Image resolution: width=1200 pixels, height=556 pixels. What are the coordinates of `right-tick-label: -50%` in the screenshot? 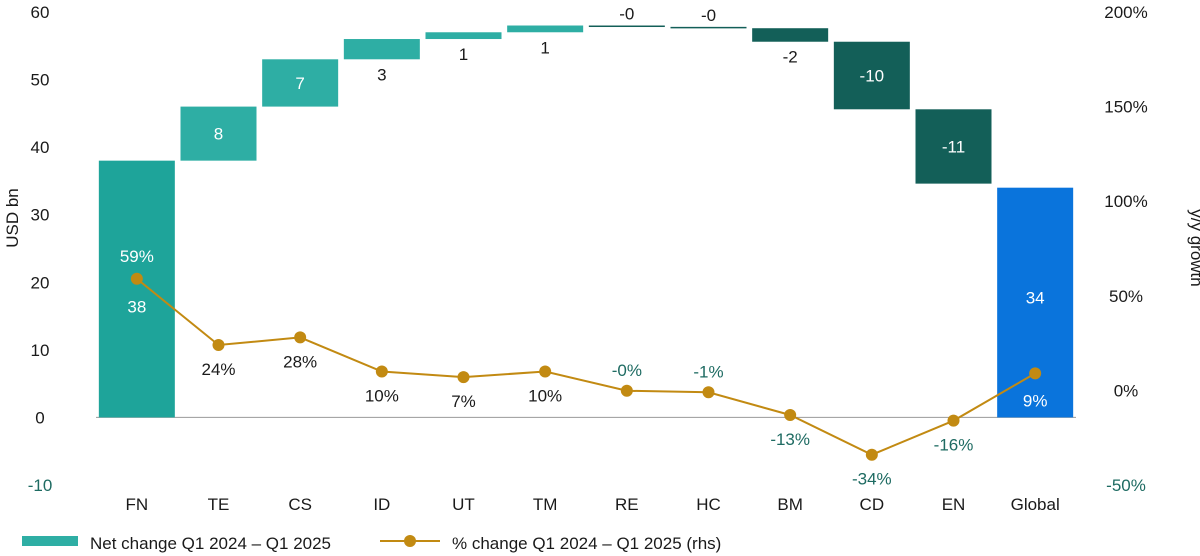 It's located at (1126, 485).